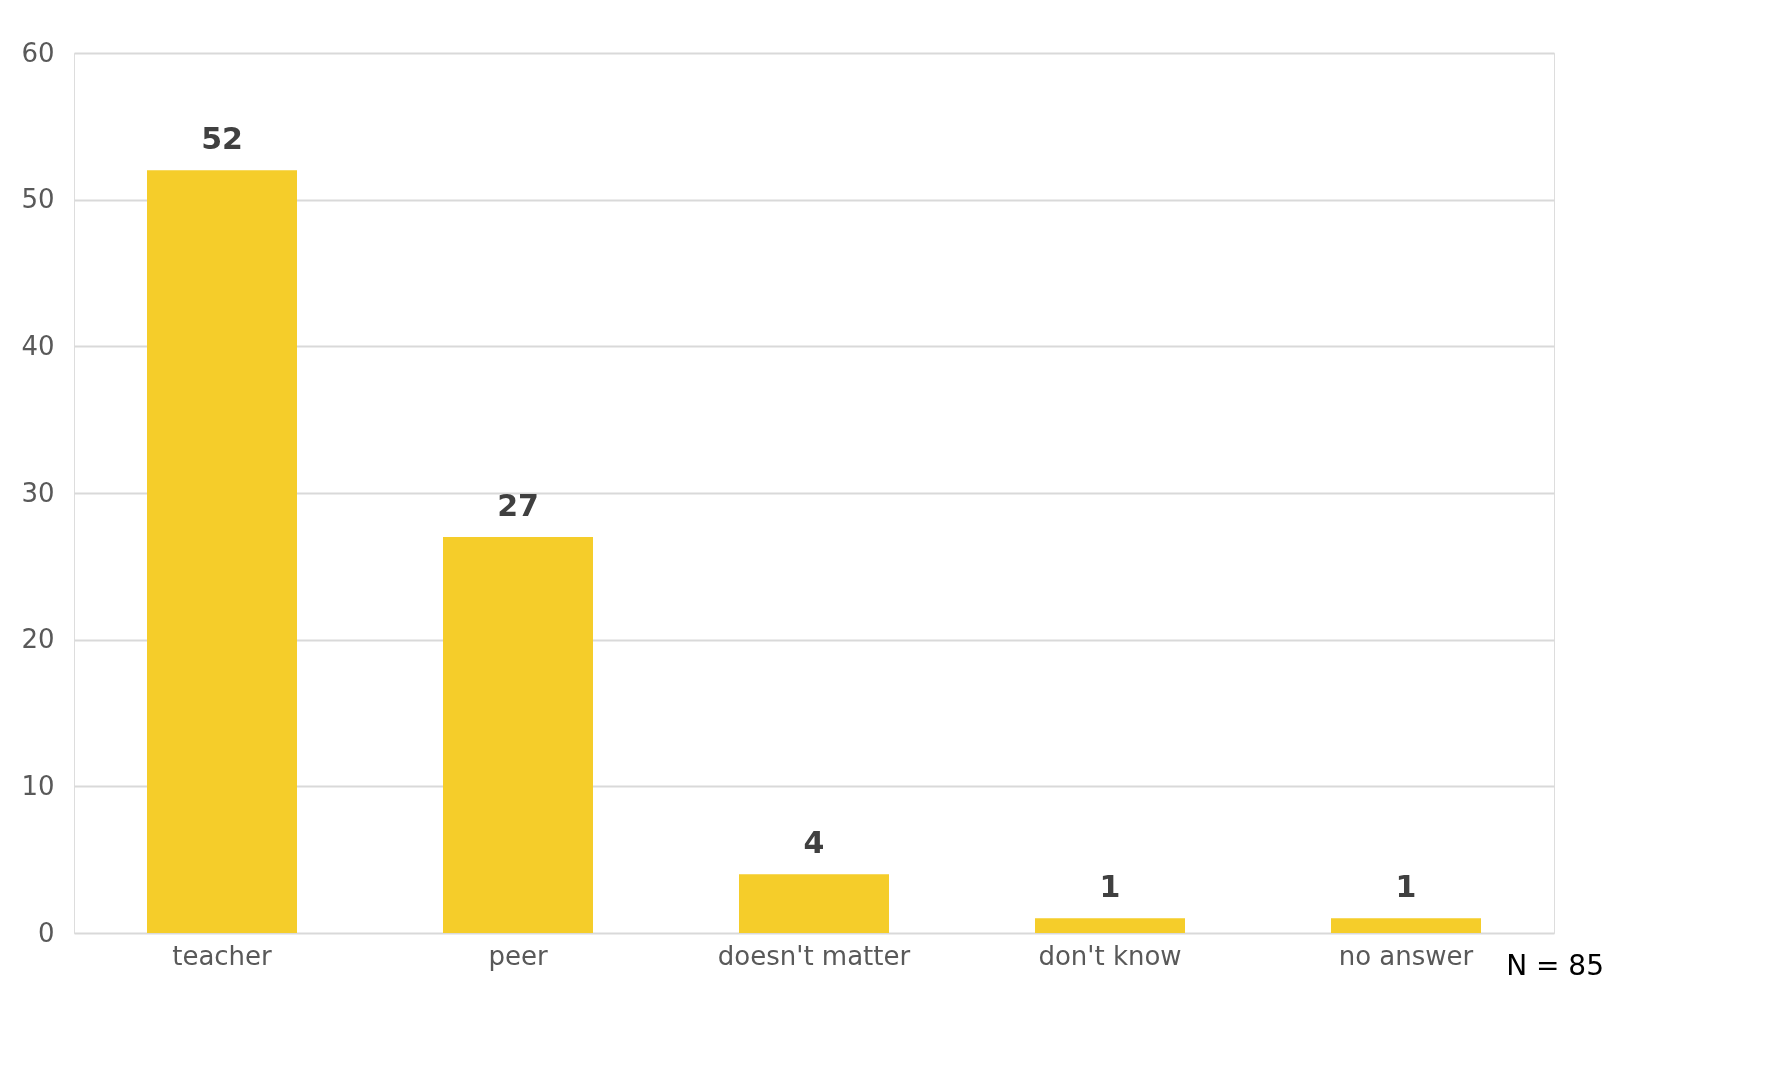 The width and height of the screenshot is (1769, 1075). What do you see at coordinates (1555, 965) in the screenshot?
I see `text: N = 85` at bounding box center [1555, 965].